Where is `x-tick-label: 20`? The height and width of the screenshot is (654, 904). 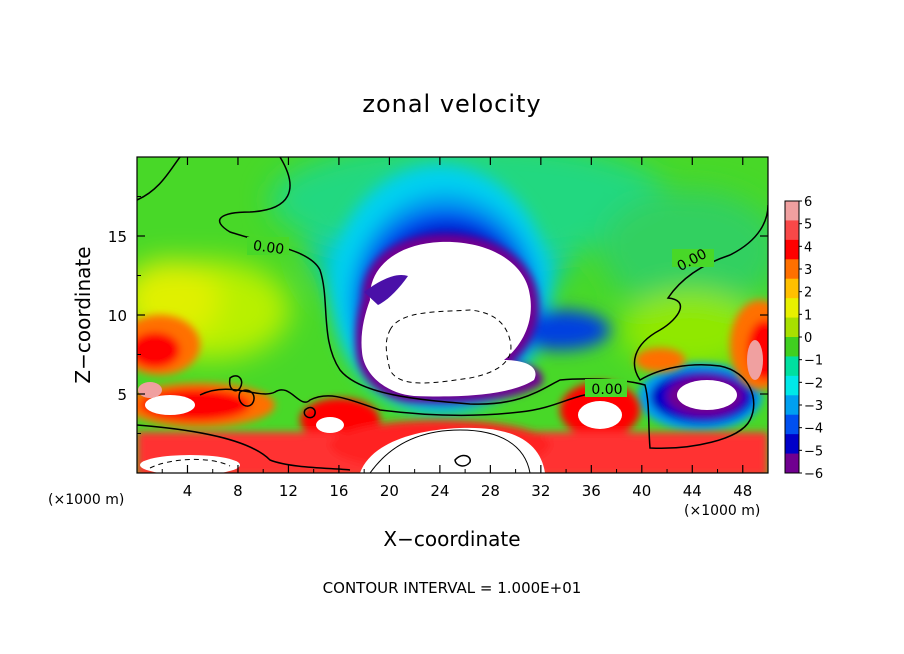
x-tick-label: 20 is located at coordinates (389, 491).